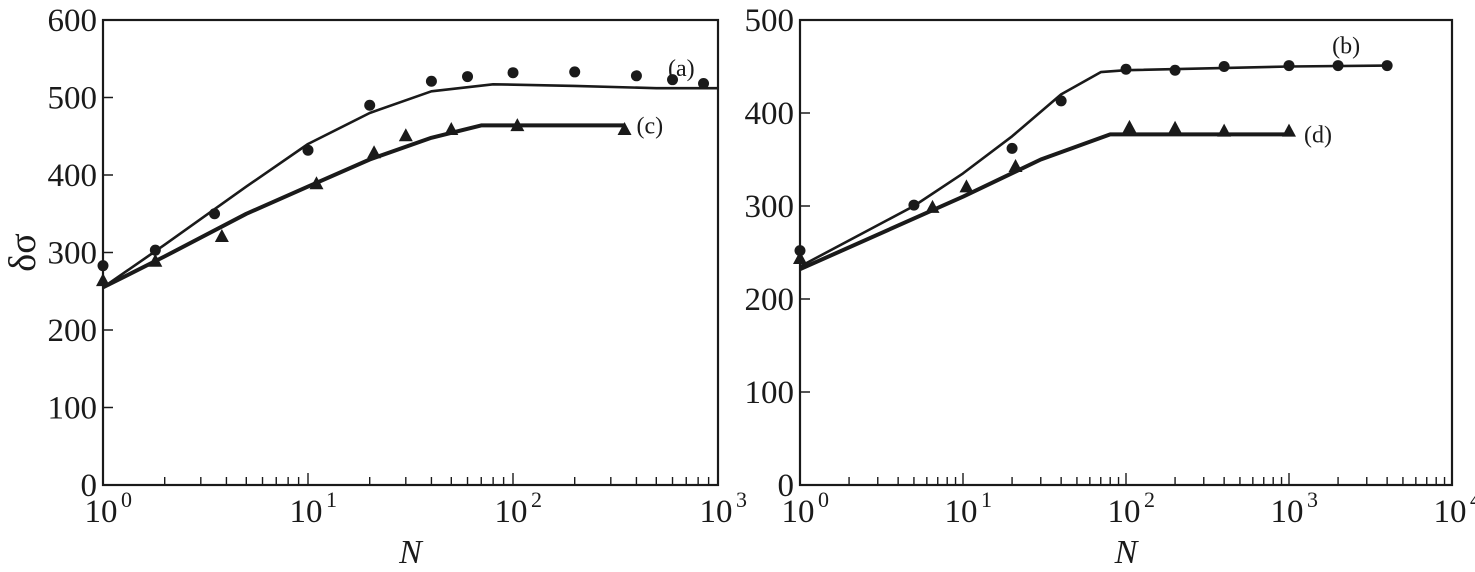 The width and height of the screenshot is (1475, 572). Describe the element at coordinates (73, 21) in the screenshot. I see `y-tick-label: 600` at that location.